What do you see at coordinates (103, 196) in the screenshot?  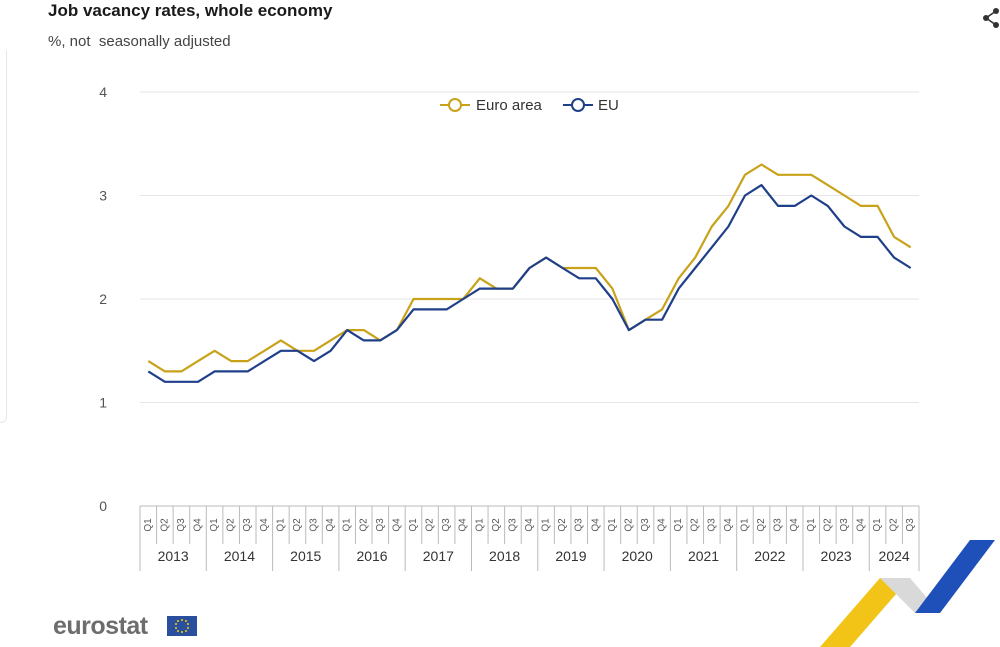 I see `y-tick-label: 3` at bounding box center [103, 196].